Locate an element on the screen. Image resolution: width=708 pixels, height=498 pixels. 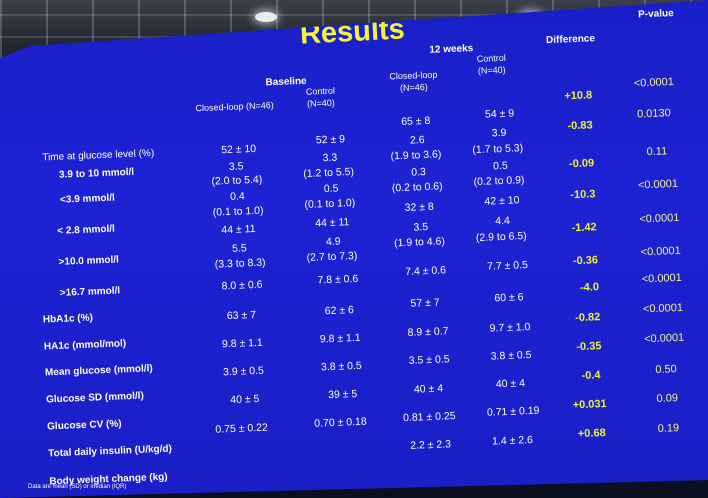
row-label: Glucose SD (mmol/l) is located at coordinates (95, 398).